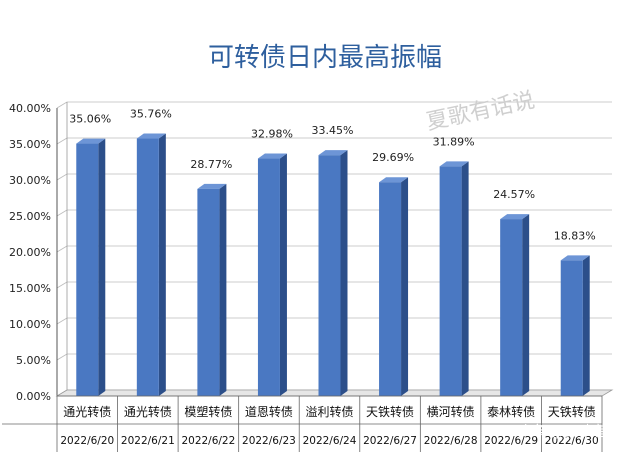  What do you see at coordinates (393, 157) in the screenshot?
I see `data-label: 29.69%` at bounding box center [393, 157].